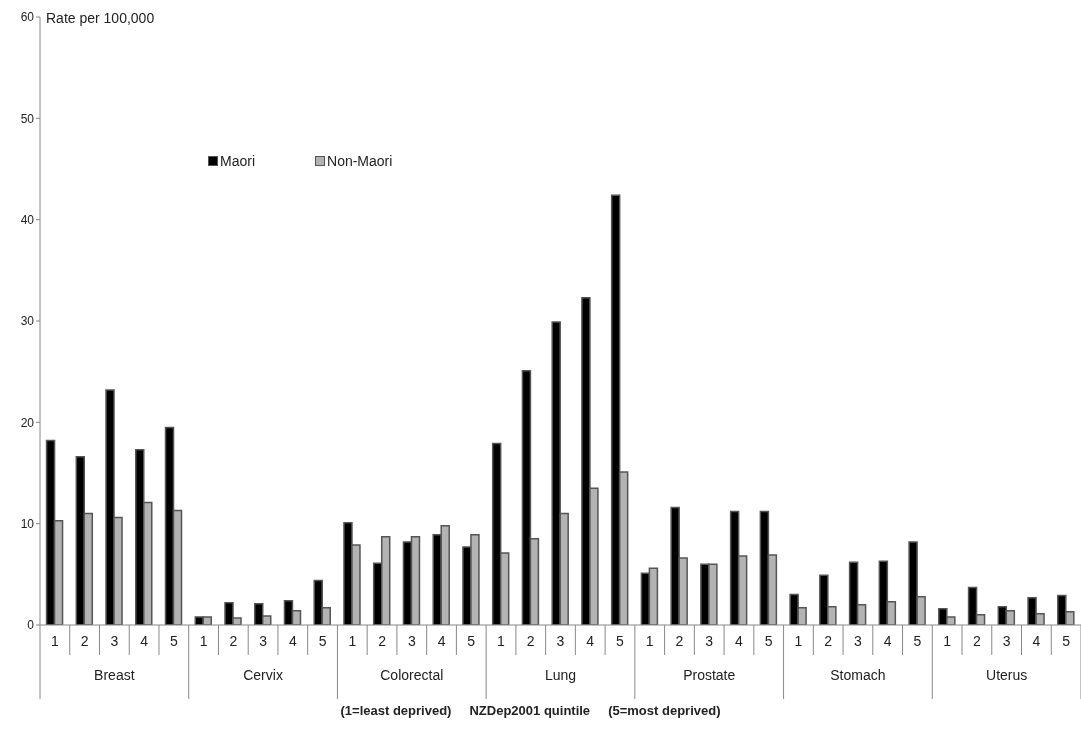 The height and width of the screenshot is (744, 1081). I want to click on text: Uterus, so click(1007, 675).